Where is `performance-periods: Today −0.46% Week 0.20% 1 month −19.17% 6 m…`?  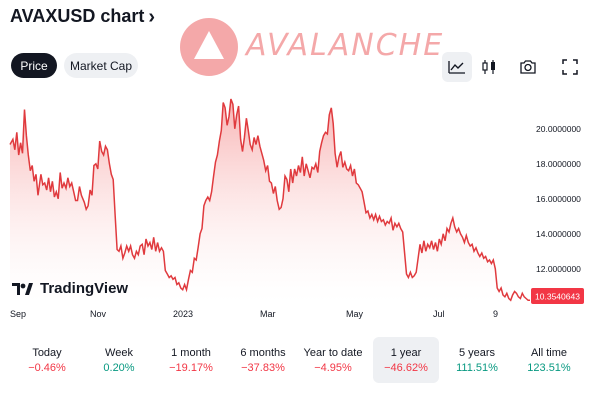
performance-periods: Today −0.46% Week 0.20% 1 month −19.17% 6 m… is located at coordinates (301, 360).